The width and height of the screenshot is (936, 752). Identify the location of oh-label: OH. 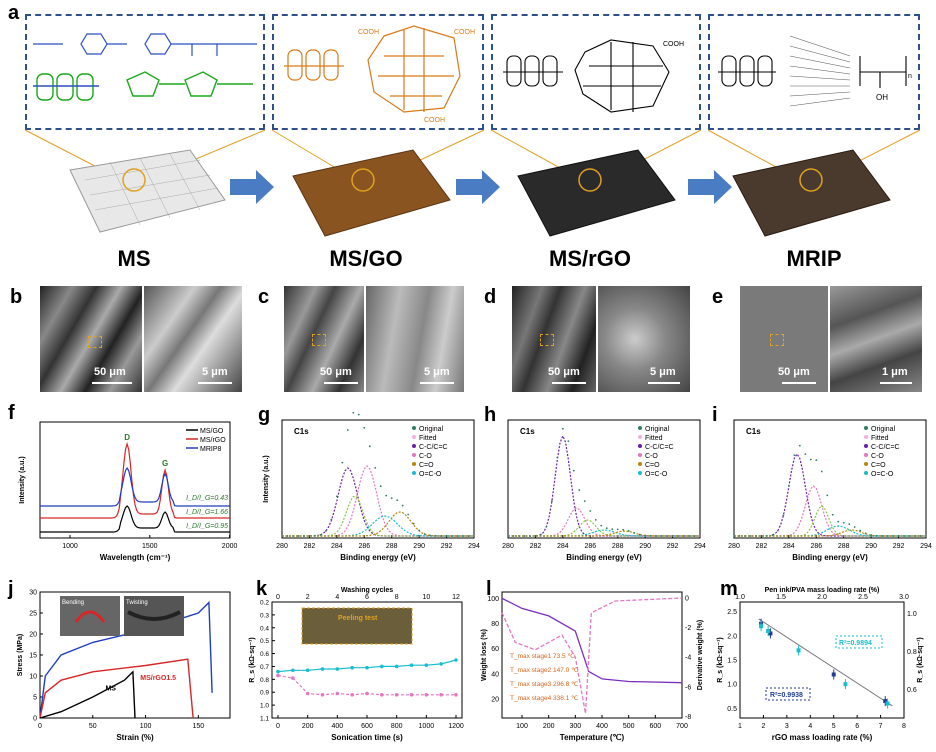
(882, 97).